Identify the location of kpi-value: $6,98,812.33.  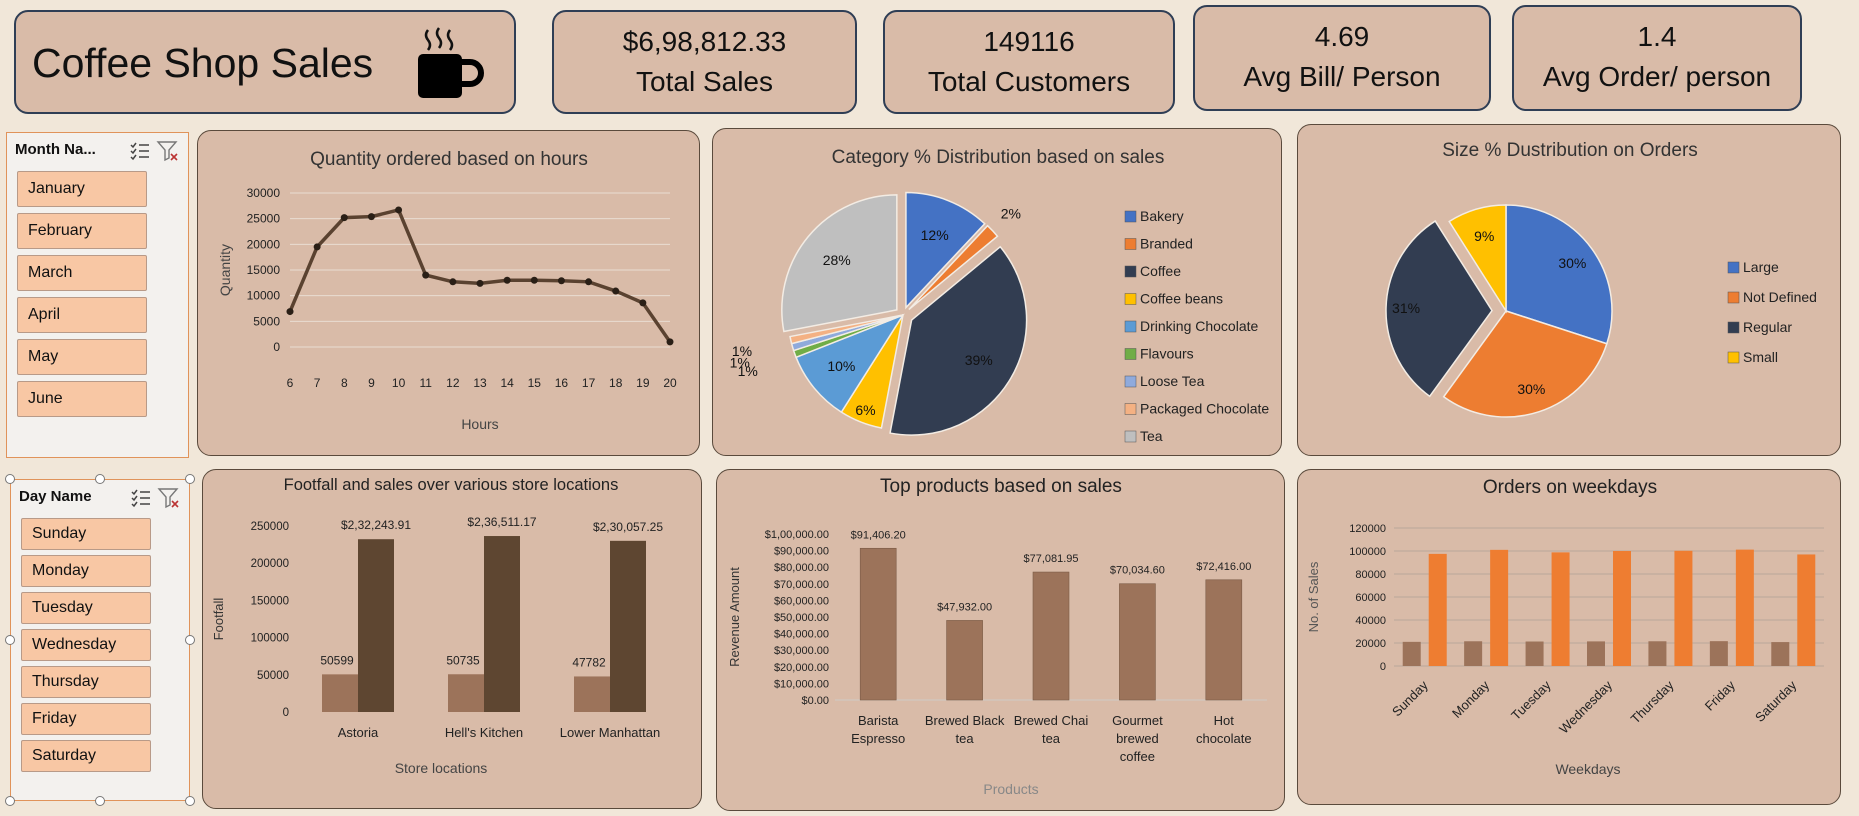
(704, 41).